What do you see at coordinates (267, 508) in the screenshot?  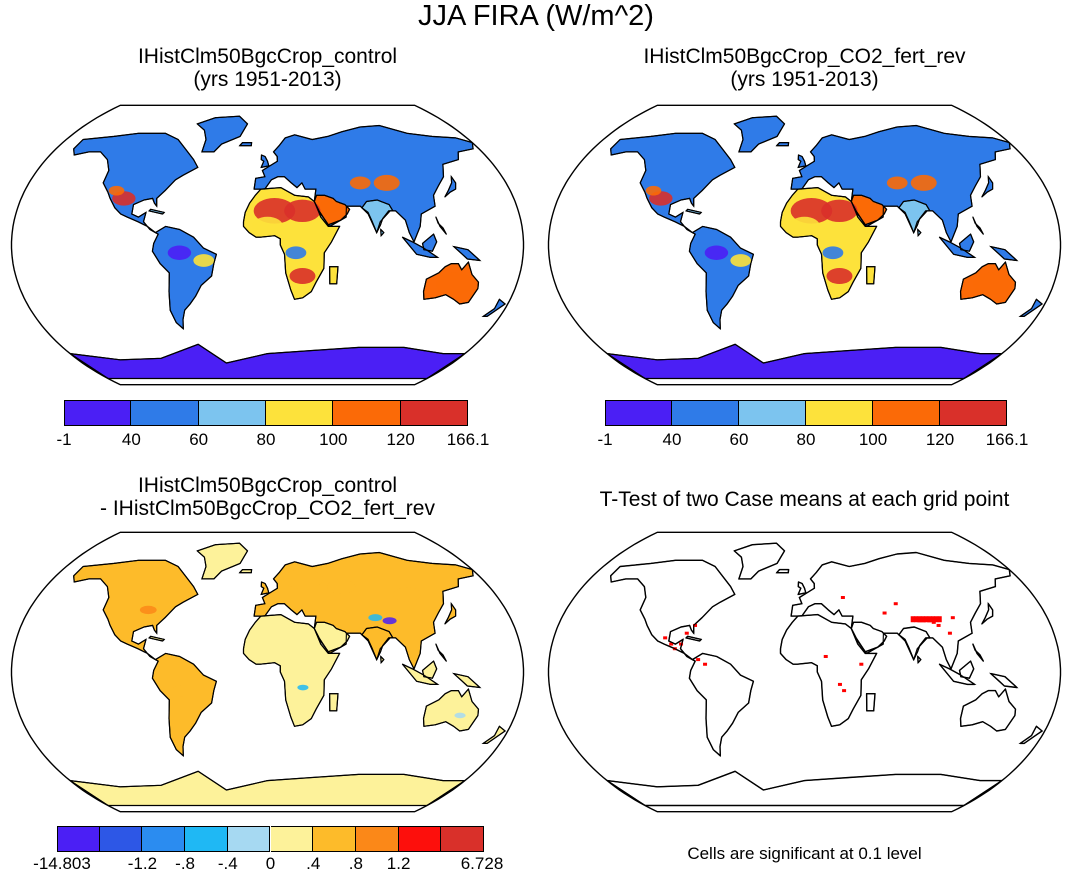 I see `panel-3-title-line2: - IHistClm50BgcCrop_CO2_fert_rev` at bounding box center [267, 508].